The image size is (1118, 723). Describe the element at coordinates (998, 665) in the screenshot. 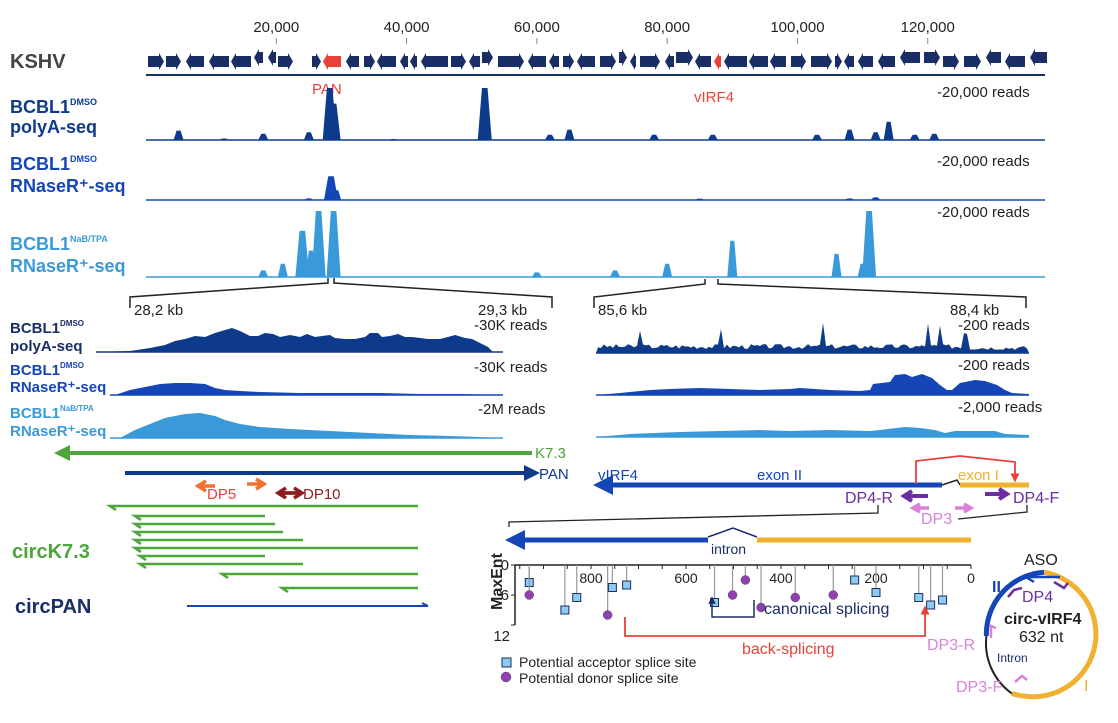

I see `circle-intron-arc` at that location.